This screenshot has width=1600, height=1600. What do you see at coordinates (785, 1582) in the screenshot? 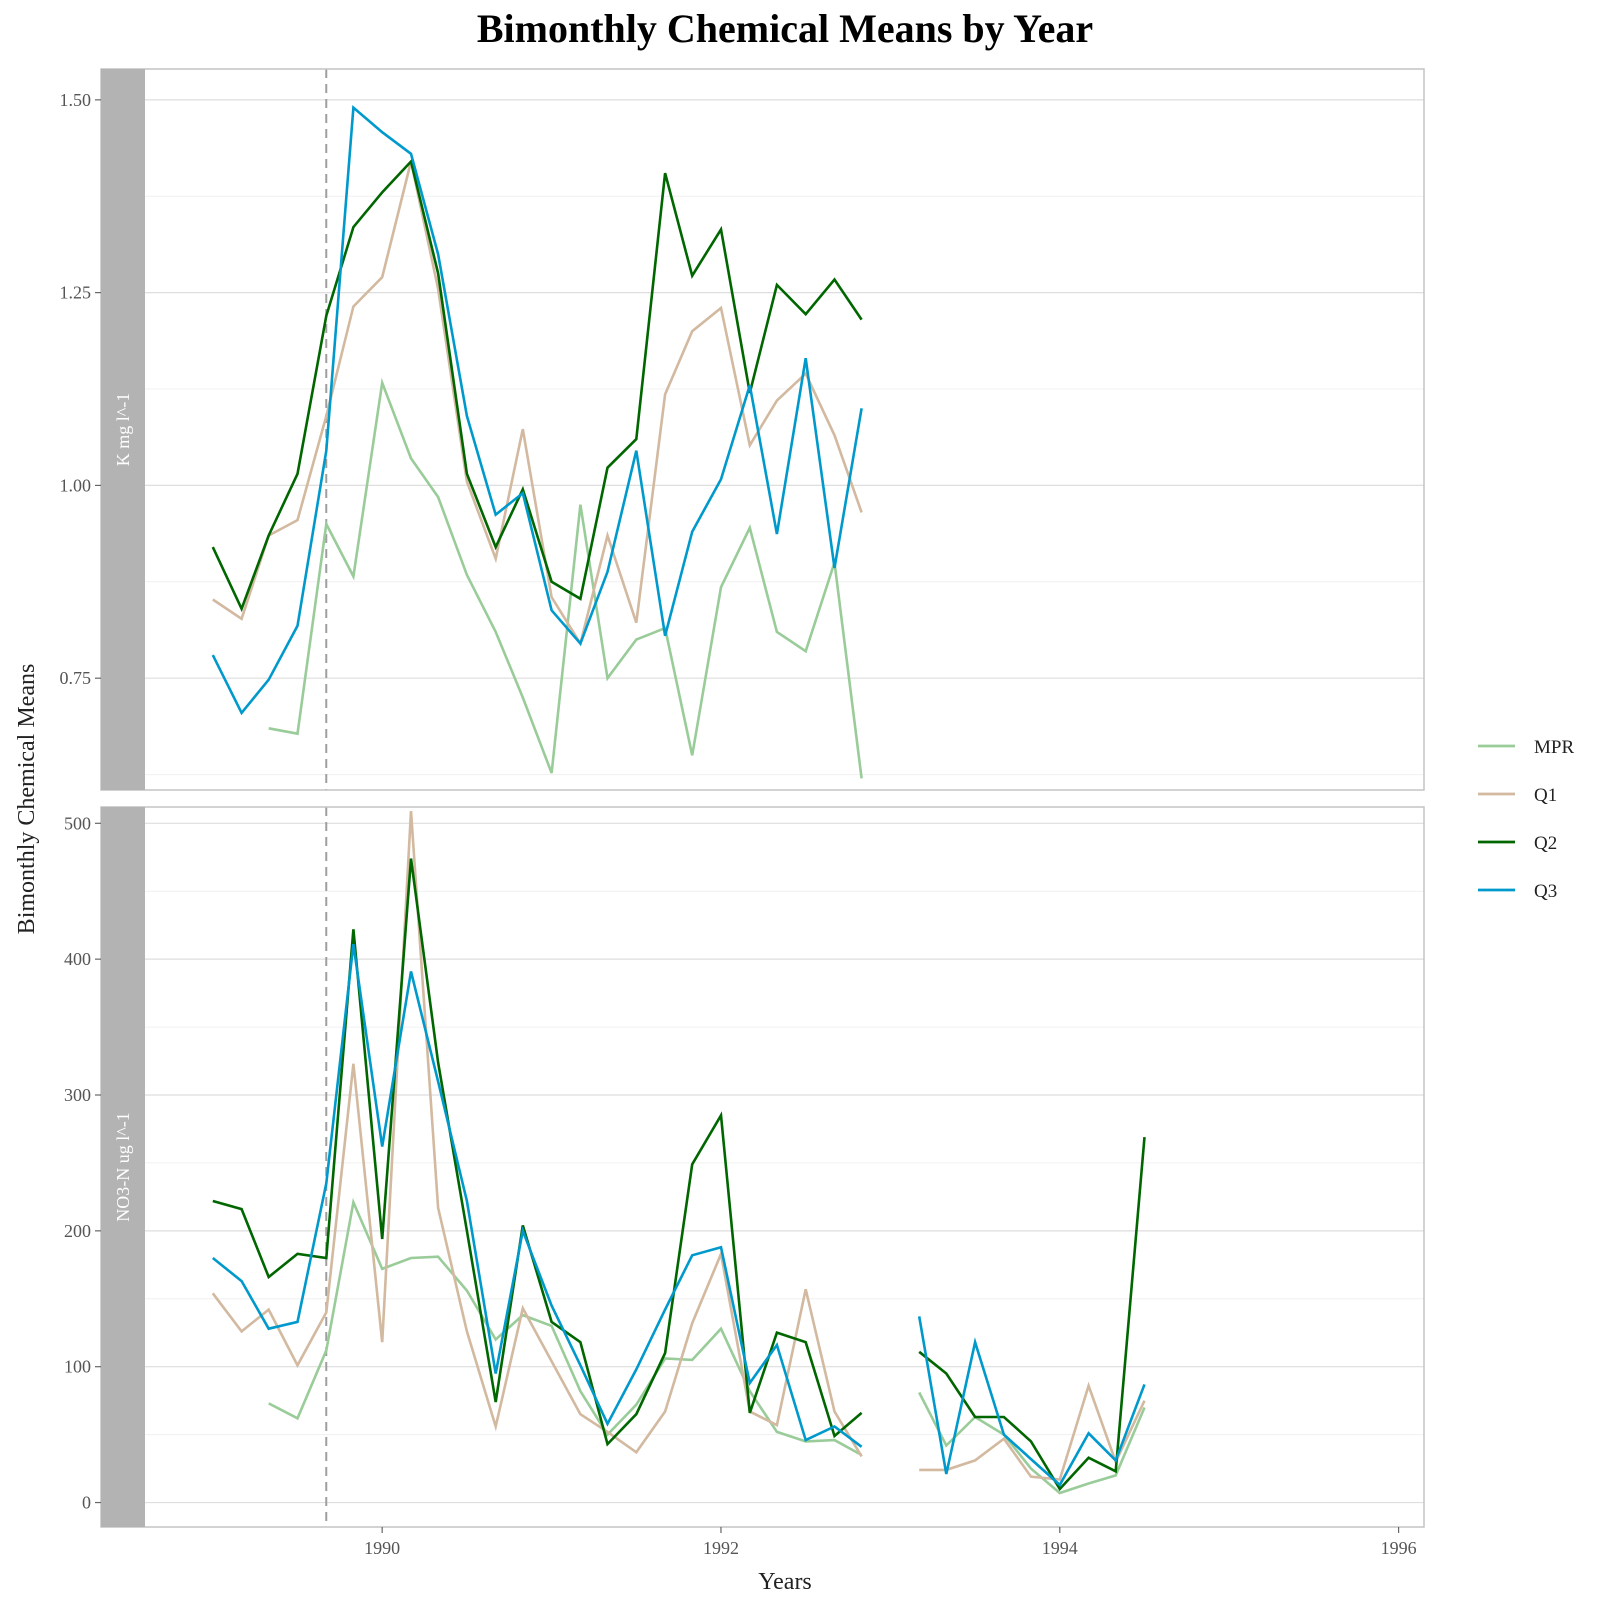
I see `x-axis-title: Years` at bounding box center [785, 1582].